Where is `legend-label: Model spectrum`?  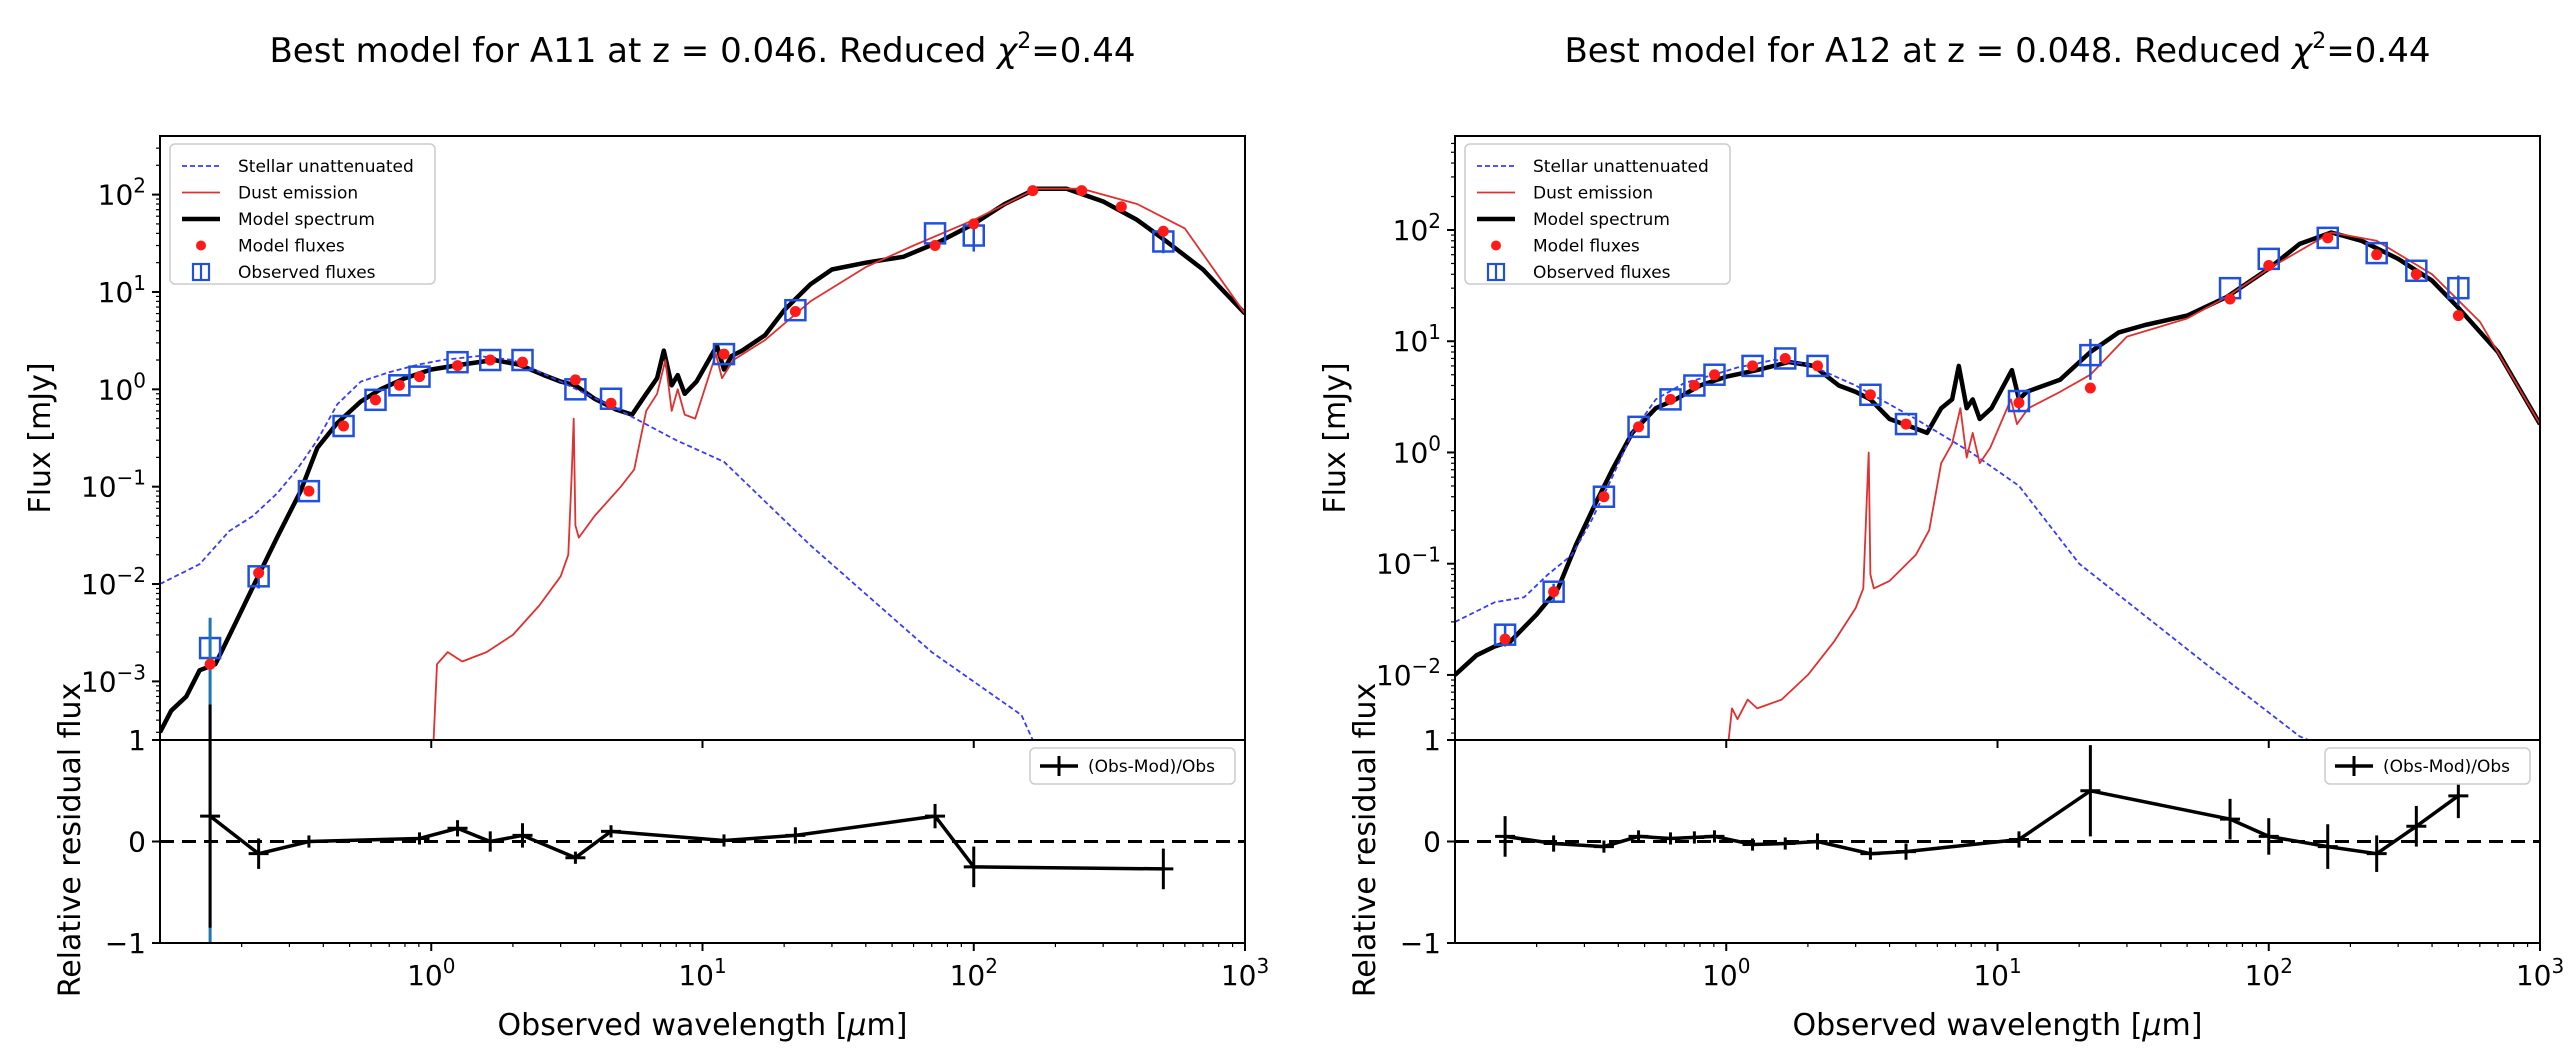
legend-label: Model spectrum is located at coordinates (1601, 220).